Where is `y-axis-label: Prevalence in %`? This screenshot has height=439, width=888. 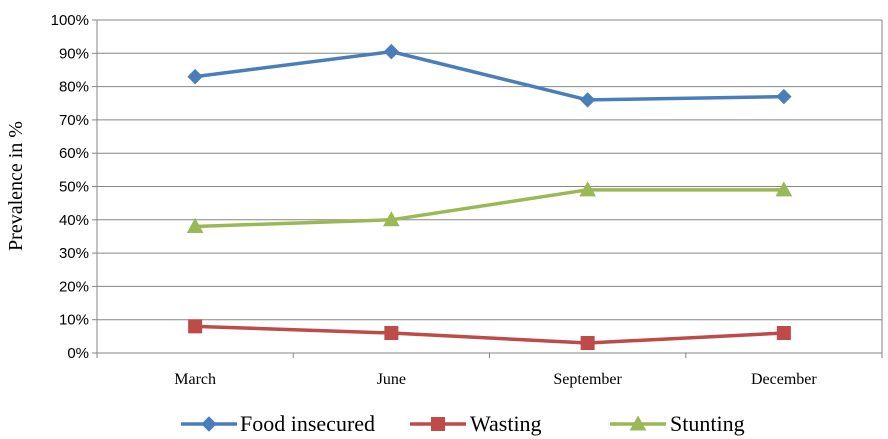
y-axis-label: Prevalence in % is located at coordinates (16, 186).